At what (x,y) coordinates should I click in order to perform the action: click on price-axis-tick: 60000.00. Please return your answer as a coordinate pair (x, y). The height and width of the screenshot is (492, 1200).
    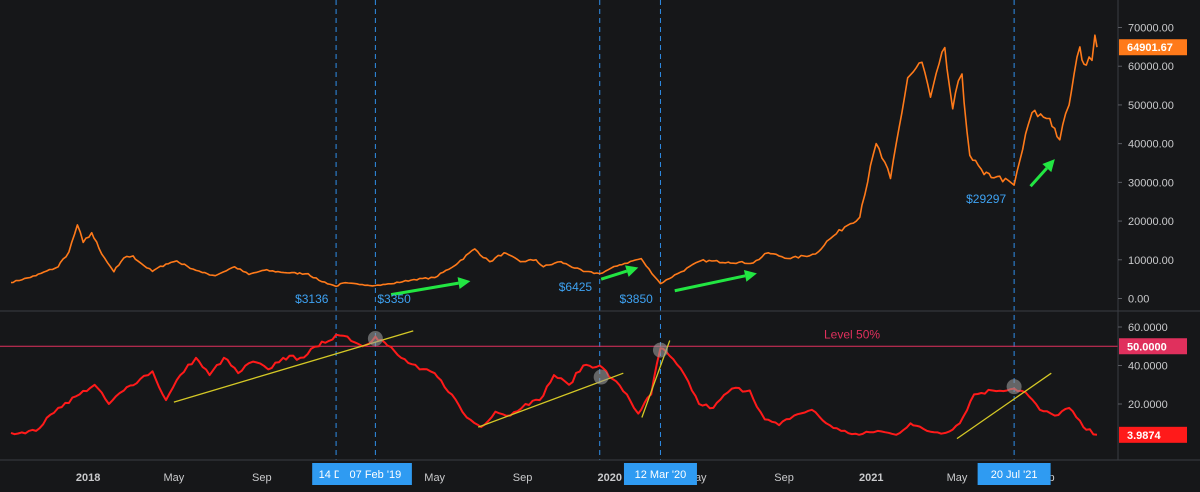
    Looking at the image, I should click on (1151, 67).